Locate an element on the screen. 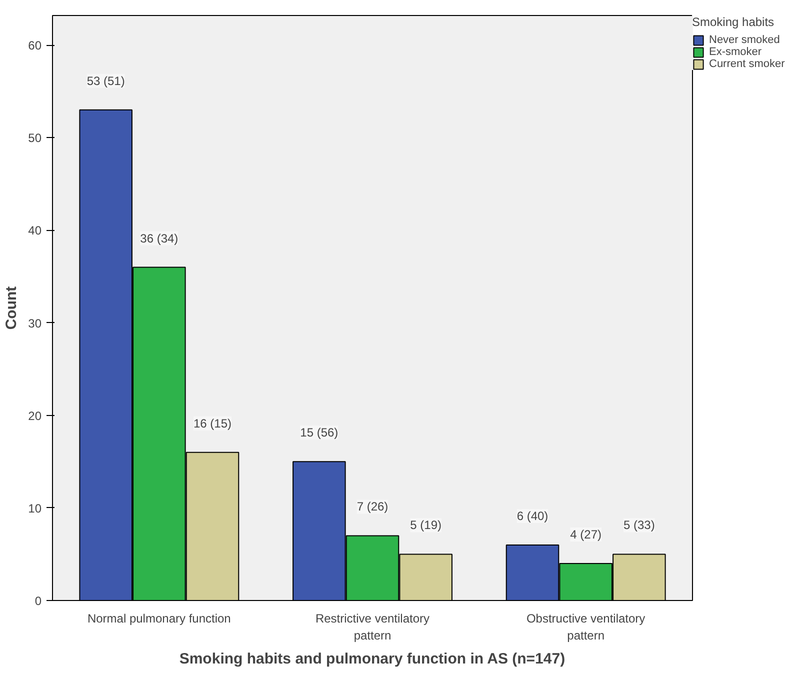 This screenshot has width=805, height=681. legend-label: Never smoked is located at coordinates (744, 40).